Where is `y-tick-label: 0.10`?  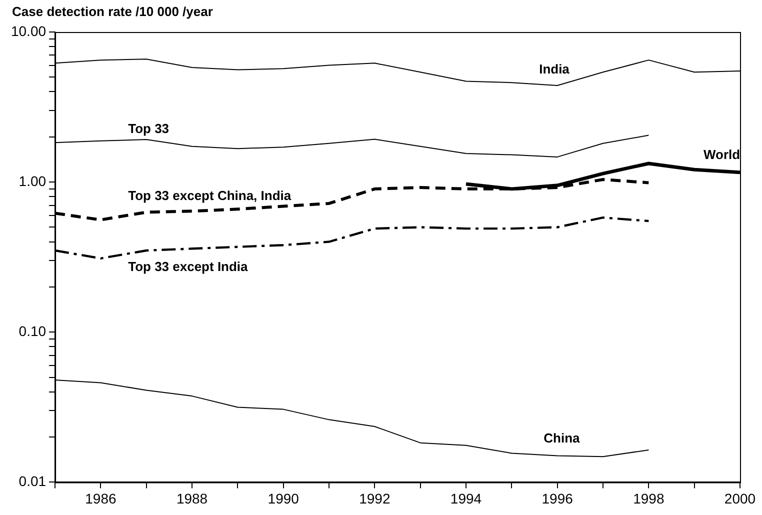 y-tick-label: 0.10 is located at coordinates (32, 330).